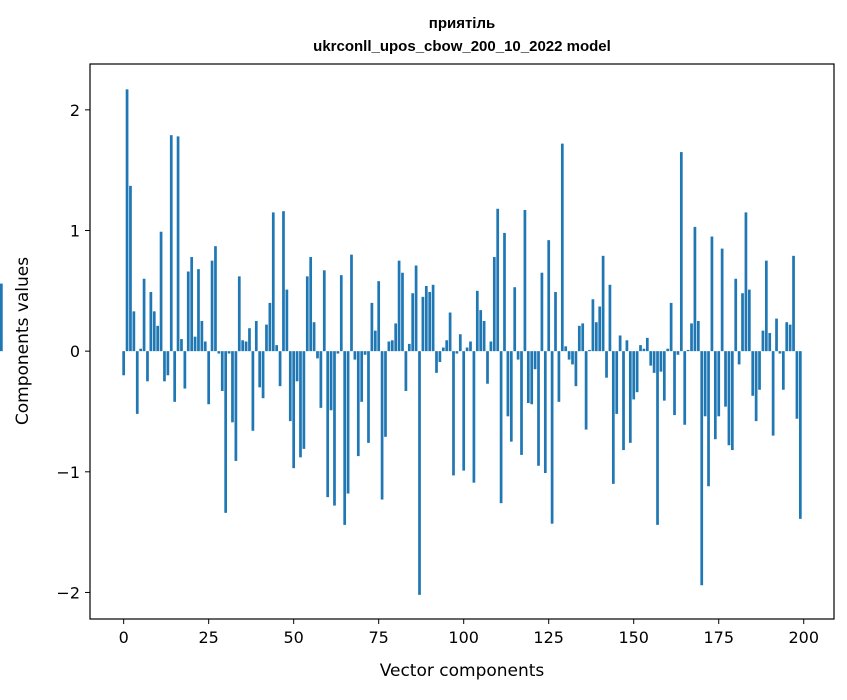 This screenshot has width=847, height=700. Describe the element at coordinates (75, 231) in the screenshot. I see `y-tick-label: 1` at that location.